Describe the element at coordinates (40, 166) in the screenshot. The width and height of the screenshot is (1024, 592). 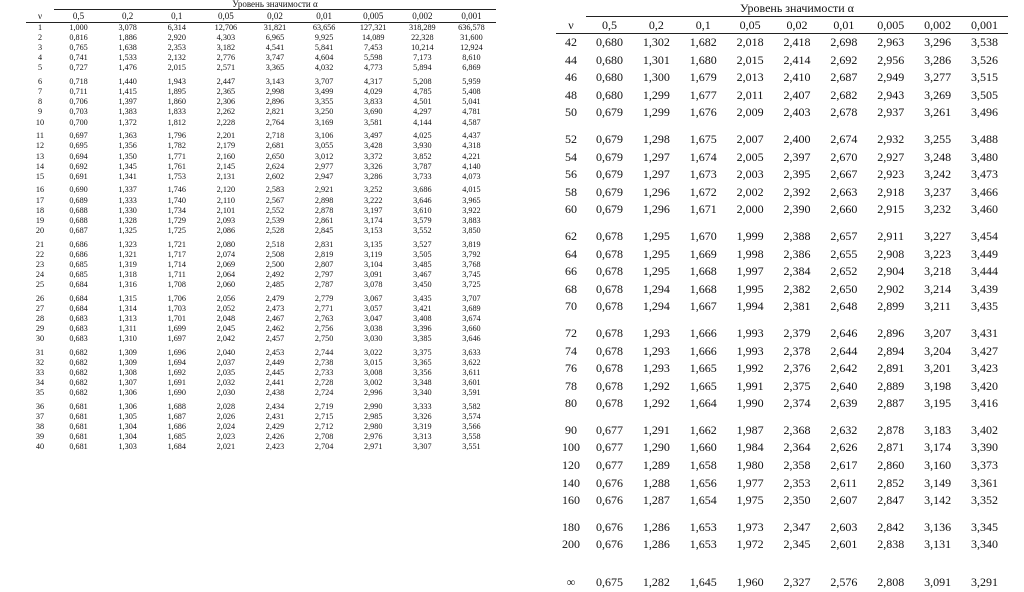
I see `degrees-of-freedom-cell: 14` at that location.